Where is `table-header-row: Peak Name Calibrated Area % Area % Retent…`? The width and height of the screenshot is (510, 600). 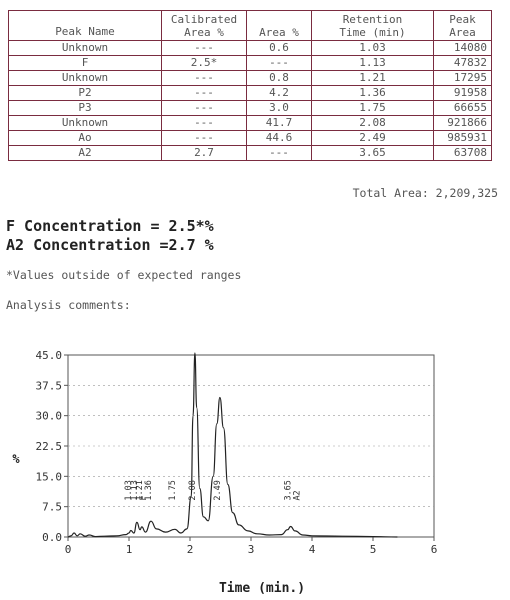 table-header-row: Peak Name Calibrated Area % Area % Retent… is located at coordinates (250, 25).